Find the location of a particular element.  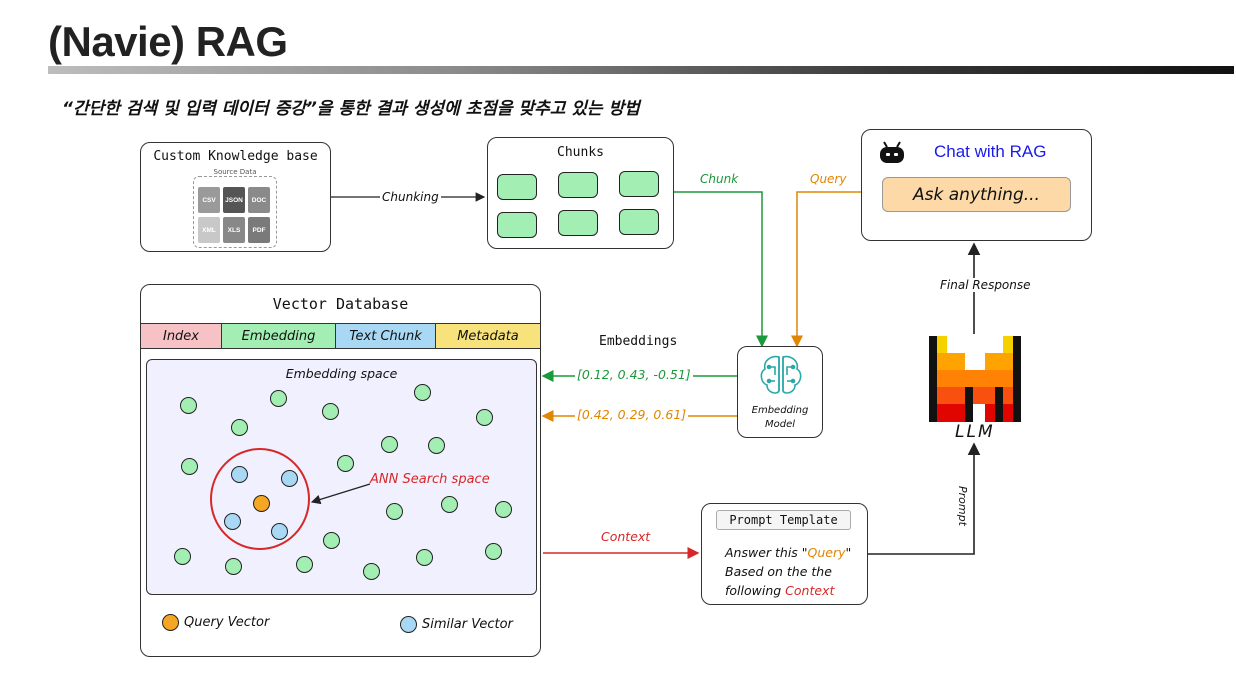

ann-search-circle is located at coordinates (260, 499).